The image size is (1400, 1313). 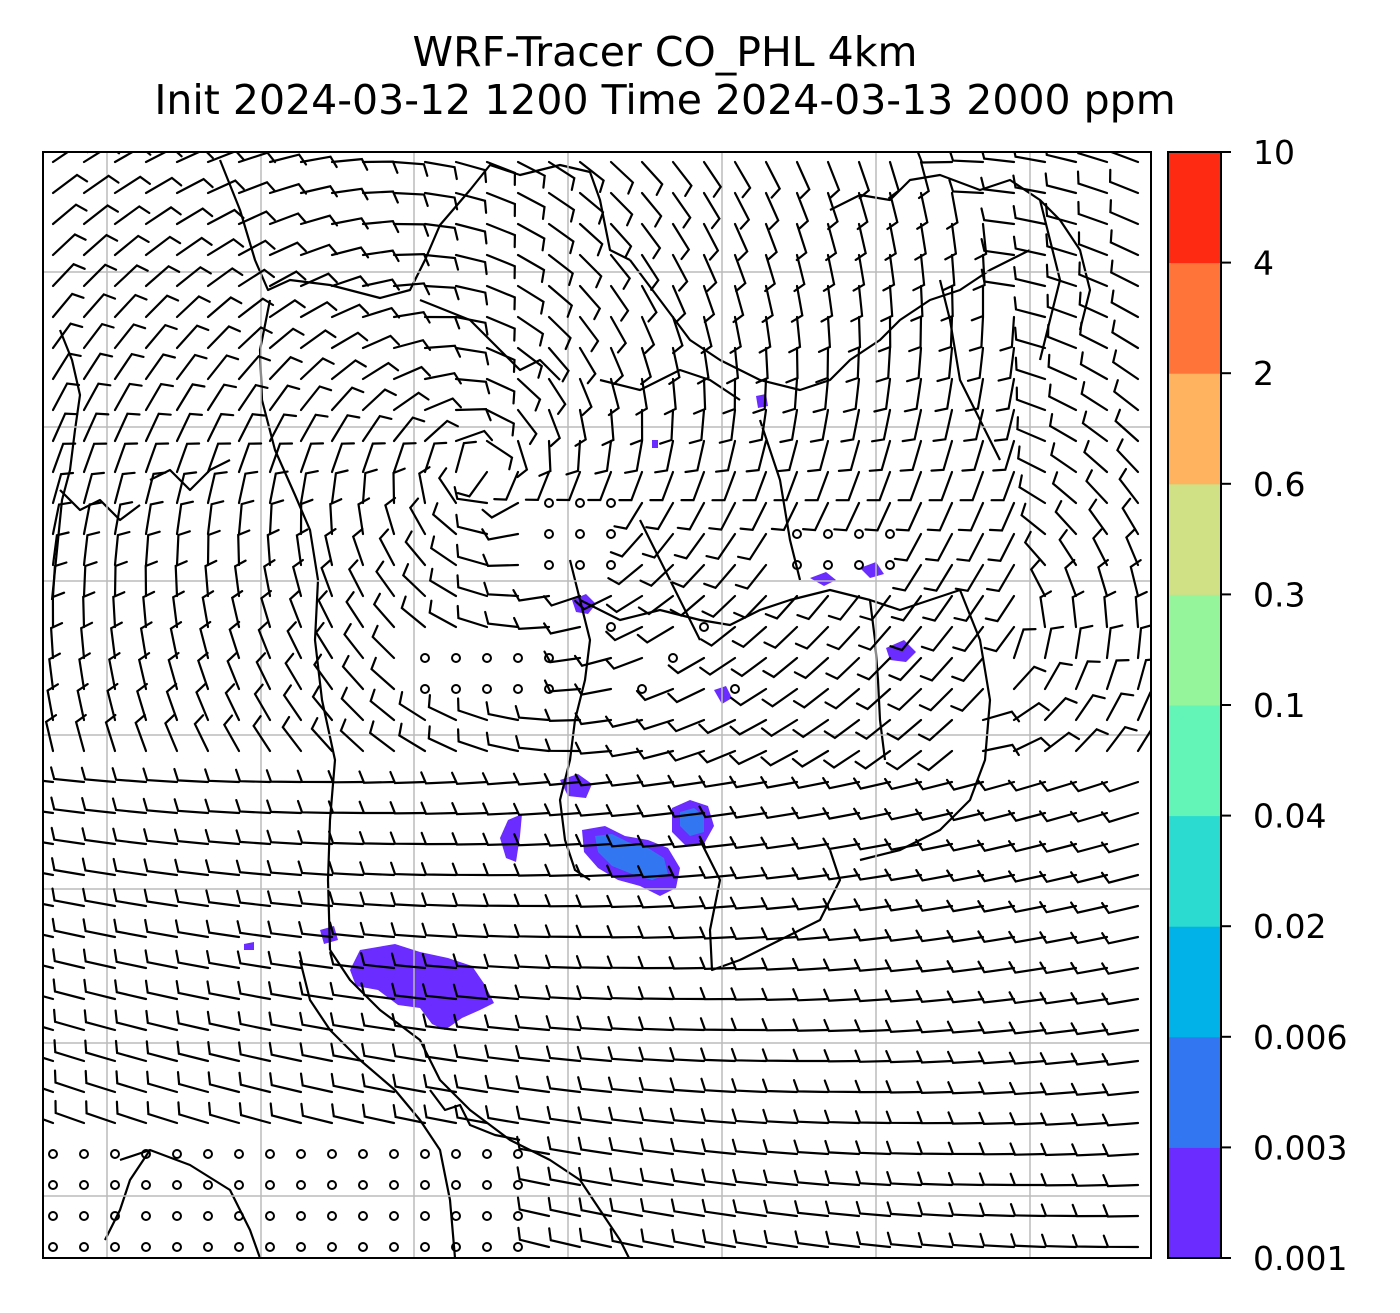 What do you see at coordinates (1194, 761) in the screenshot?
I see `colorbar-segment` at bounding box center [1194, 761].